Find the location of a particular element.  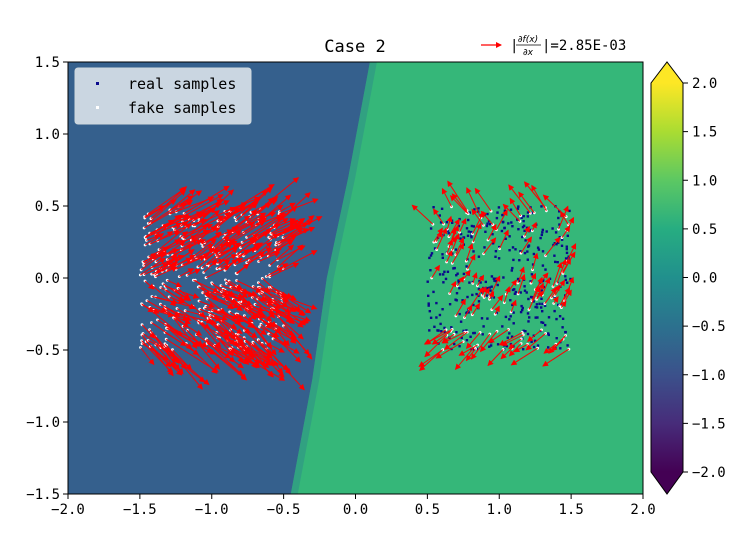

decision-boundary-band is located at coordinates (333, 278).